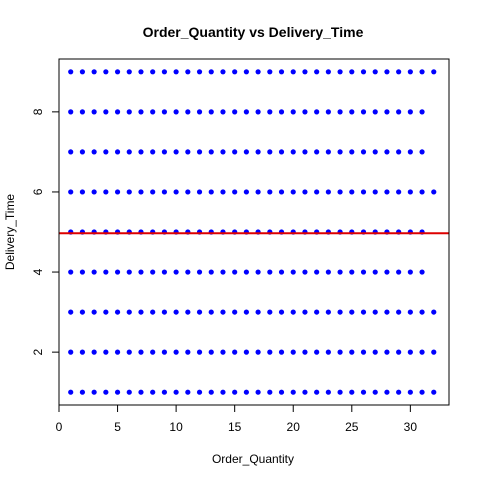 The height and width of the screenshot is (480, 480). I want to click on x-tick-label: 5, so click(117, 427).